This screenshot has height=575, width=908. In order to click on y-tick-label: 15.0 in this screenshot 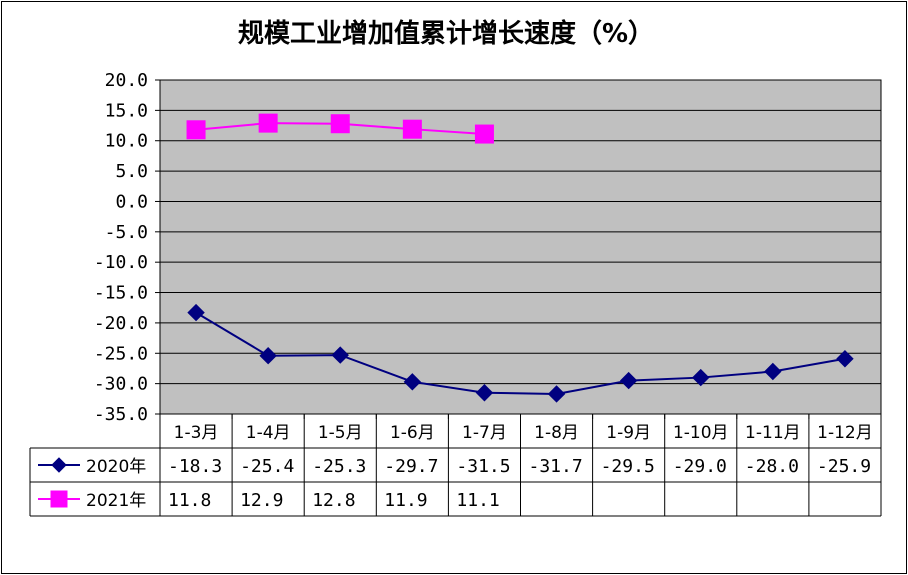, I will do `click(126, 110)`.